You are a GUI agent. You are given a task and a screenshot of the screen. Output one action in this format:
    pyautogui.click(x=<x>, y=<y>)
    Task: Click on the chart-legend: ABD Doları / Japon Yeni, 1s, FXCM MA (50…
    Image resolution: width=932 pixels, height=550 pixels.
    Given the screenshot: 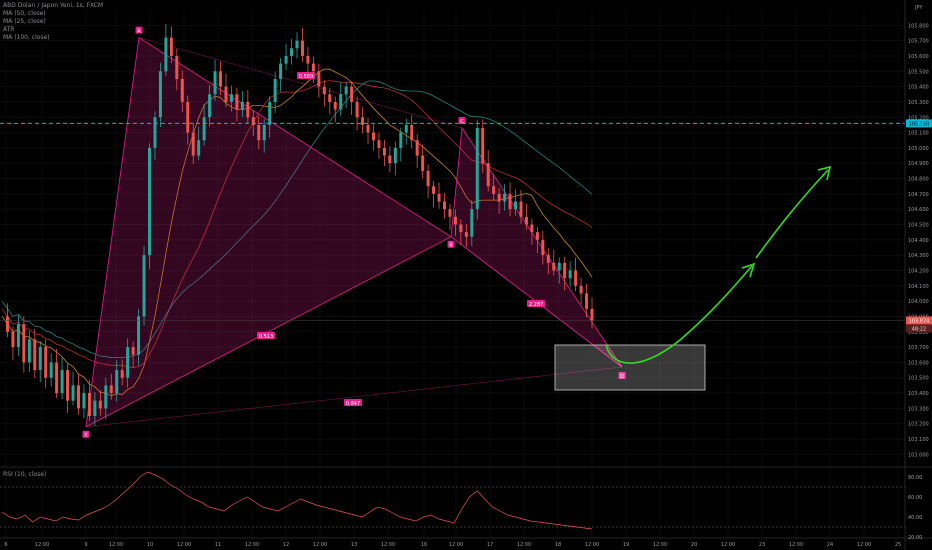 What is the action you would take?
    pyautogui.click(x=53, y=22)
    